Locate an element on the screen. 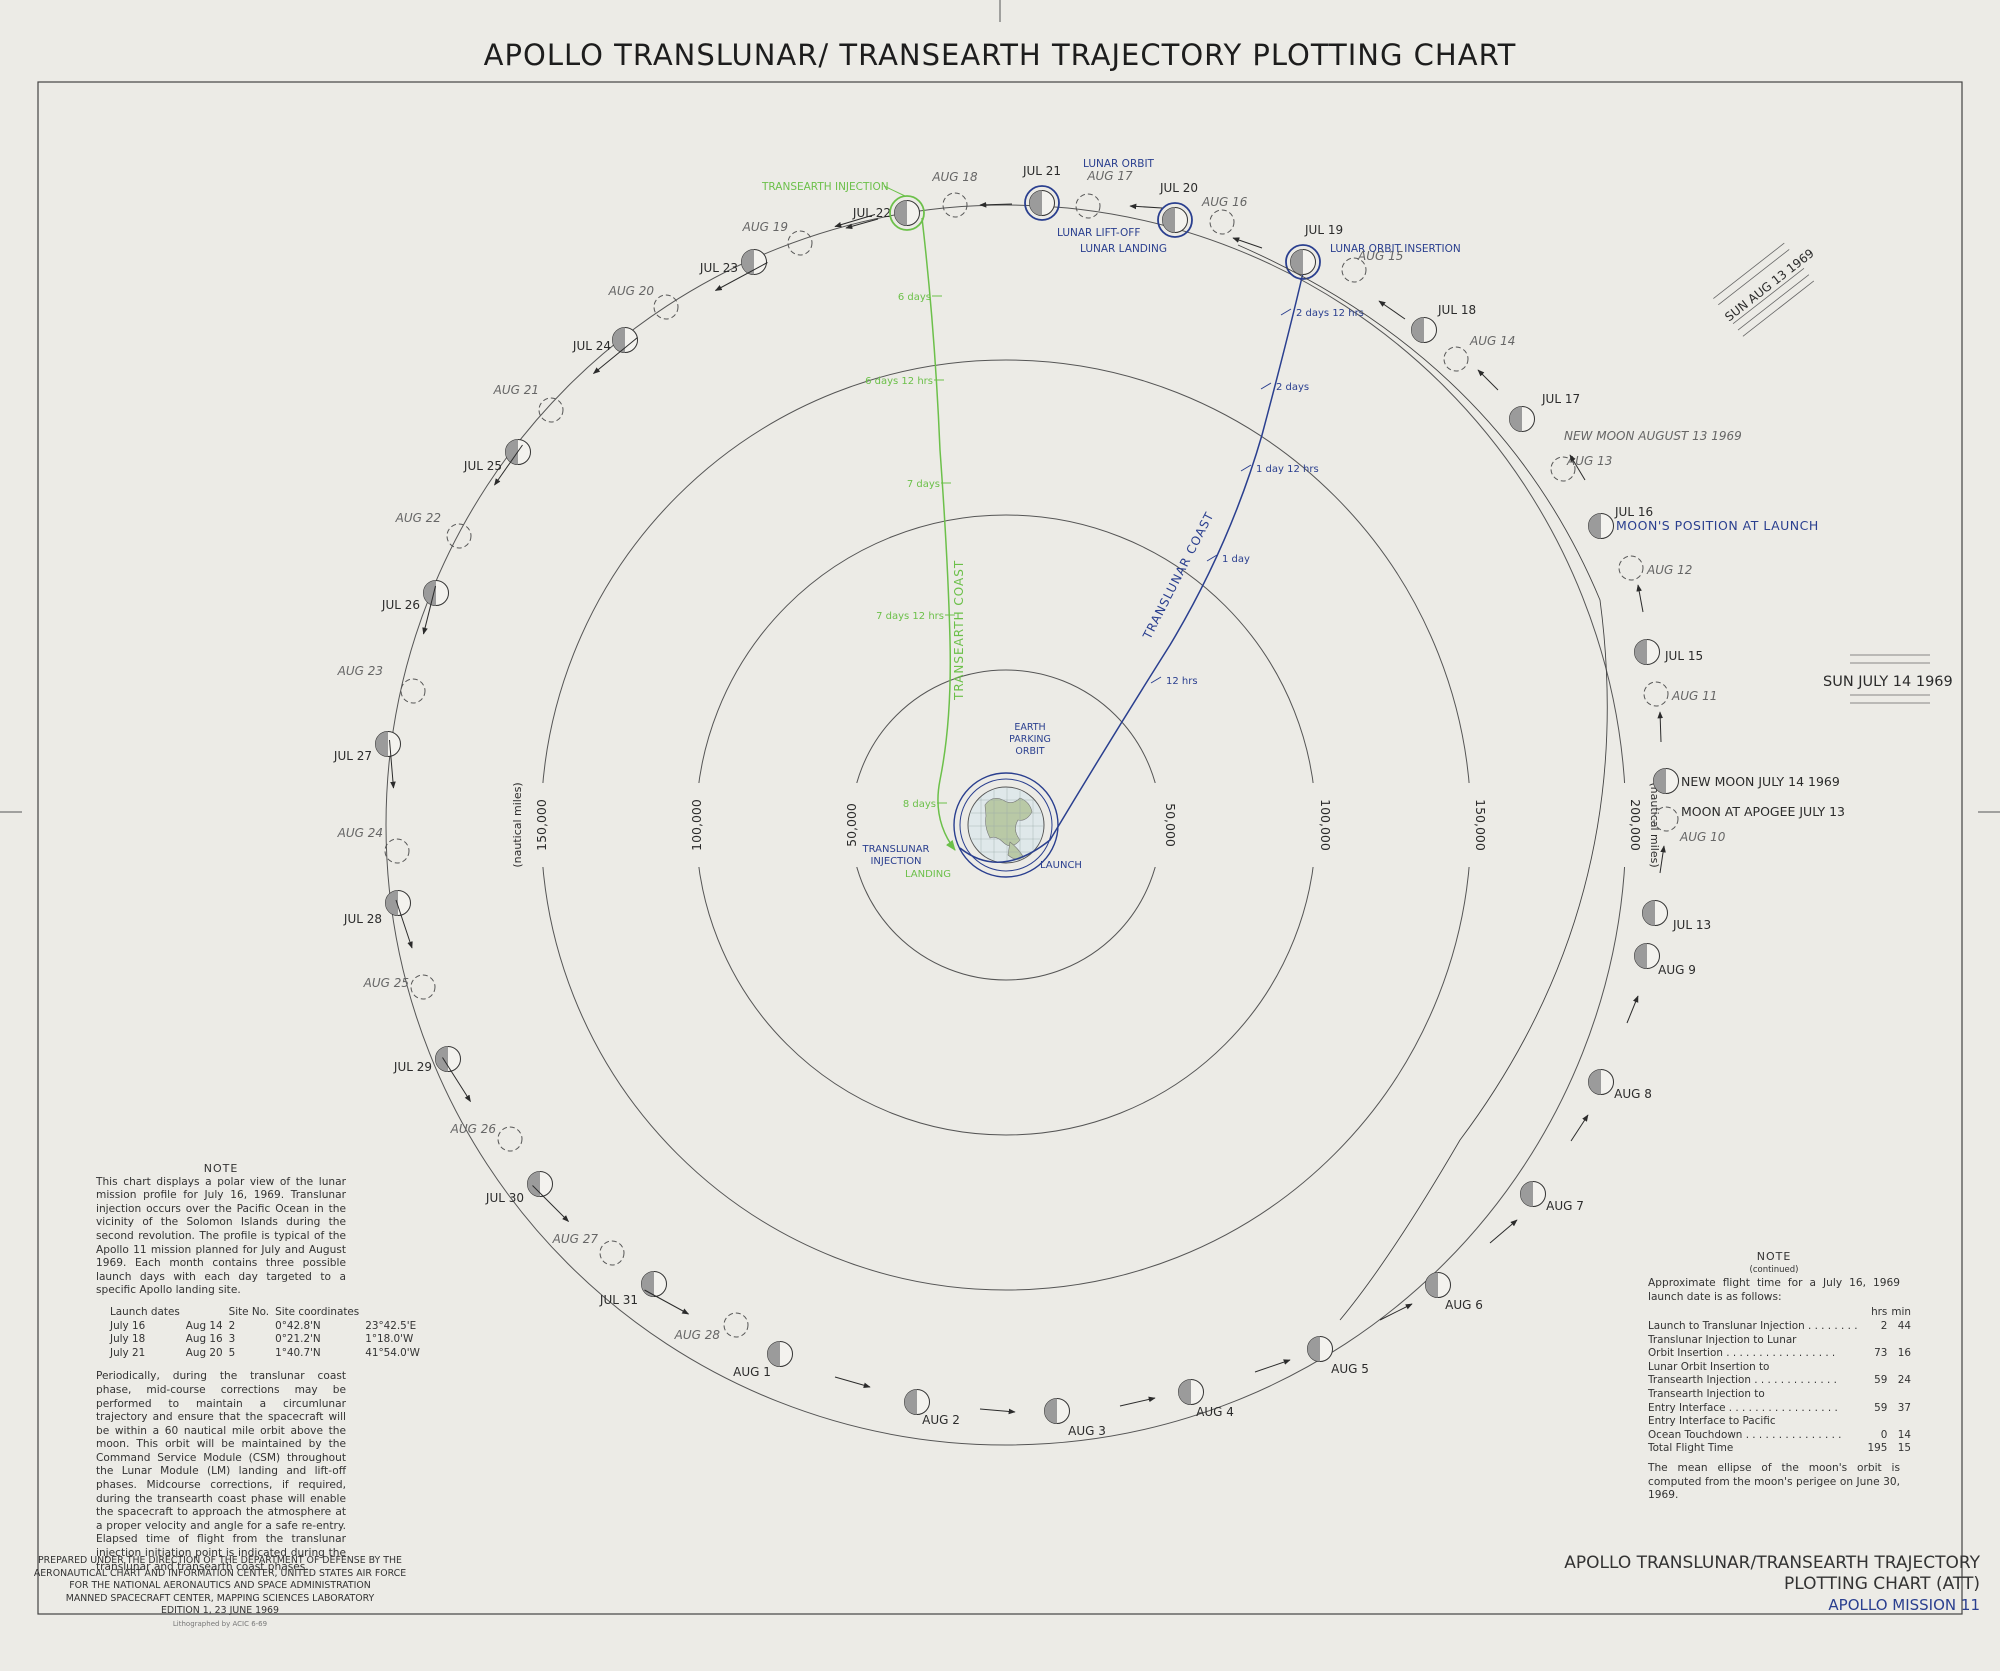 This screenshot has width=2000, height=1671. table-header: hrs min is located at coordinates (1779, 1313).